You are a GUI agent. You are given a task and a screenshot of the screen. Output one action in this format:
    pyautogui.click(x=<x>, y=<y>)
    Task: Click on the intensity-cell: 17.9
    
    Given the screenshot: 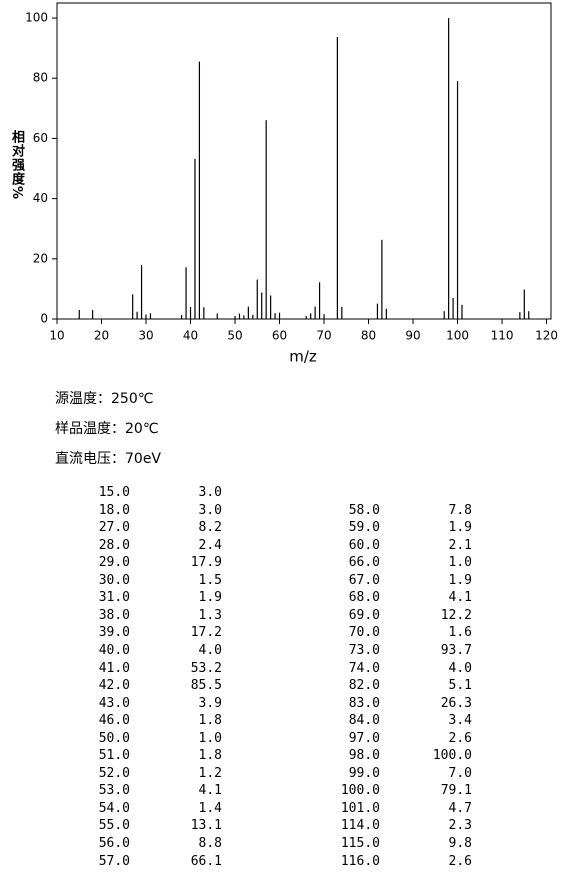 What is the action you would take?
    pyautogui.click(x=206, y=563)
    